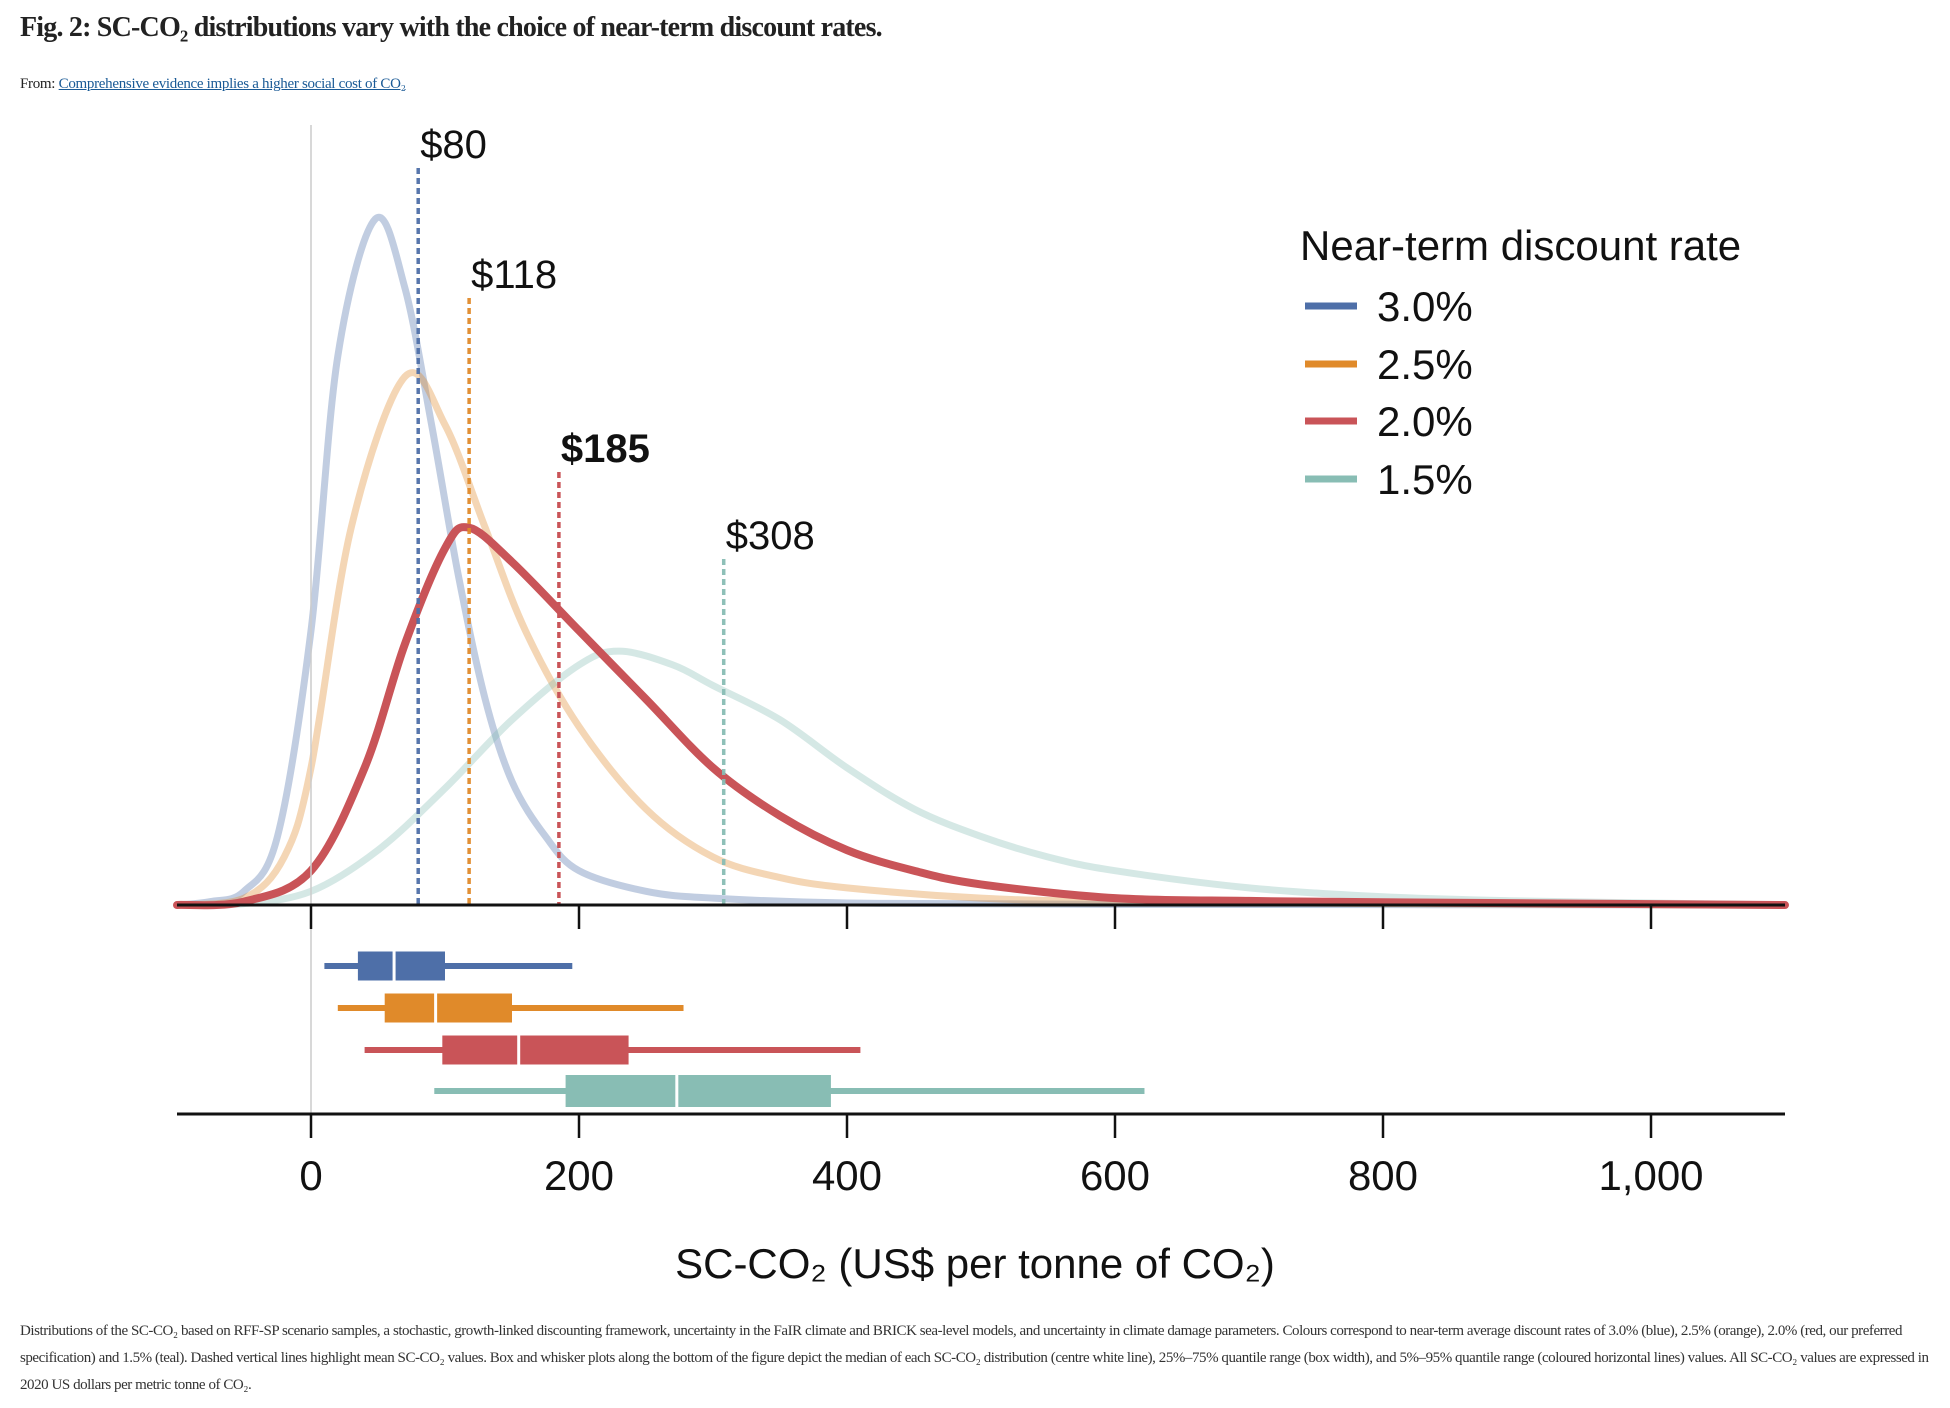  What do you see at coordinates (310, 1175) in the screenshot?
I see `x-tick-label: 0` at bounding box center [310, 1175].